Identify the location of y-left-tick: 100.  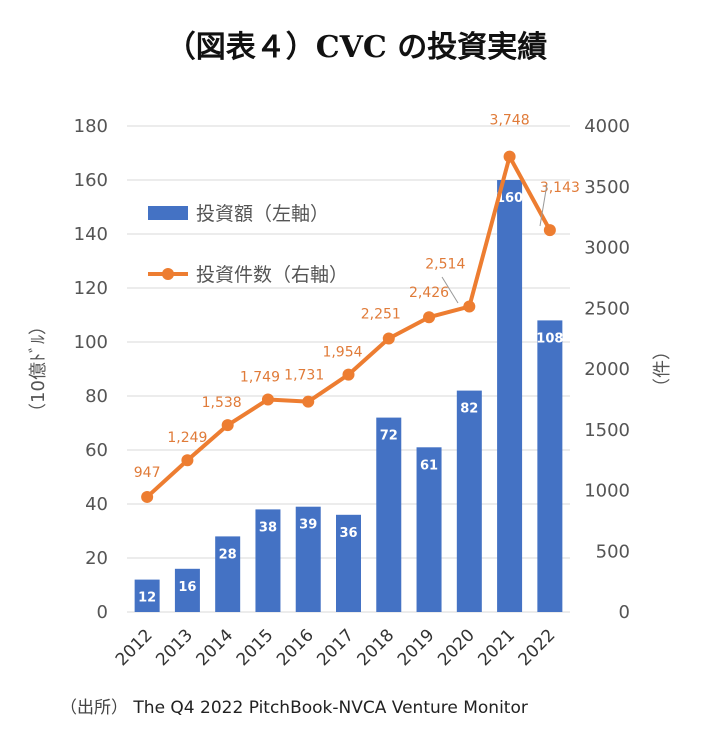
(91, 342).